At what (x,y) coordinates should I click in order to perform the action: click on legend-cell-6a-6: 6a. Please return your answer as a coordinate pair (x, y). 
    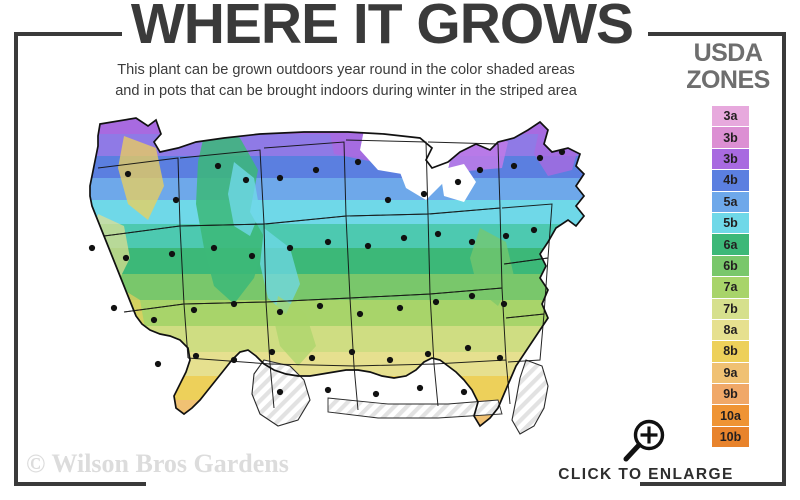
    Looking at the image, I should click on (730, 245).